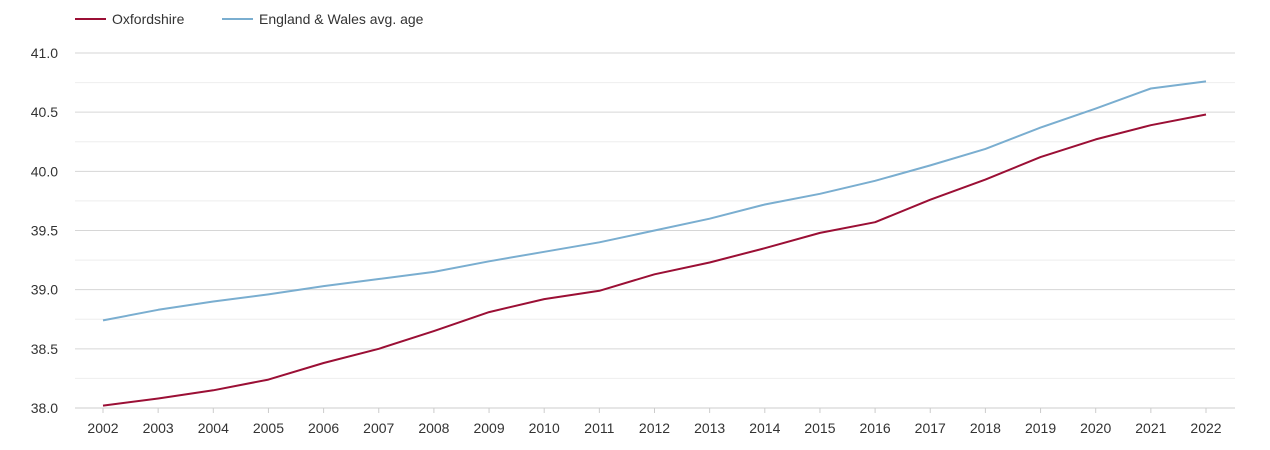  I want to click on legend-label-england-wales: England & Wales avg. age, so click(341, 19).